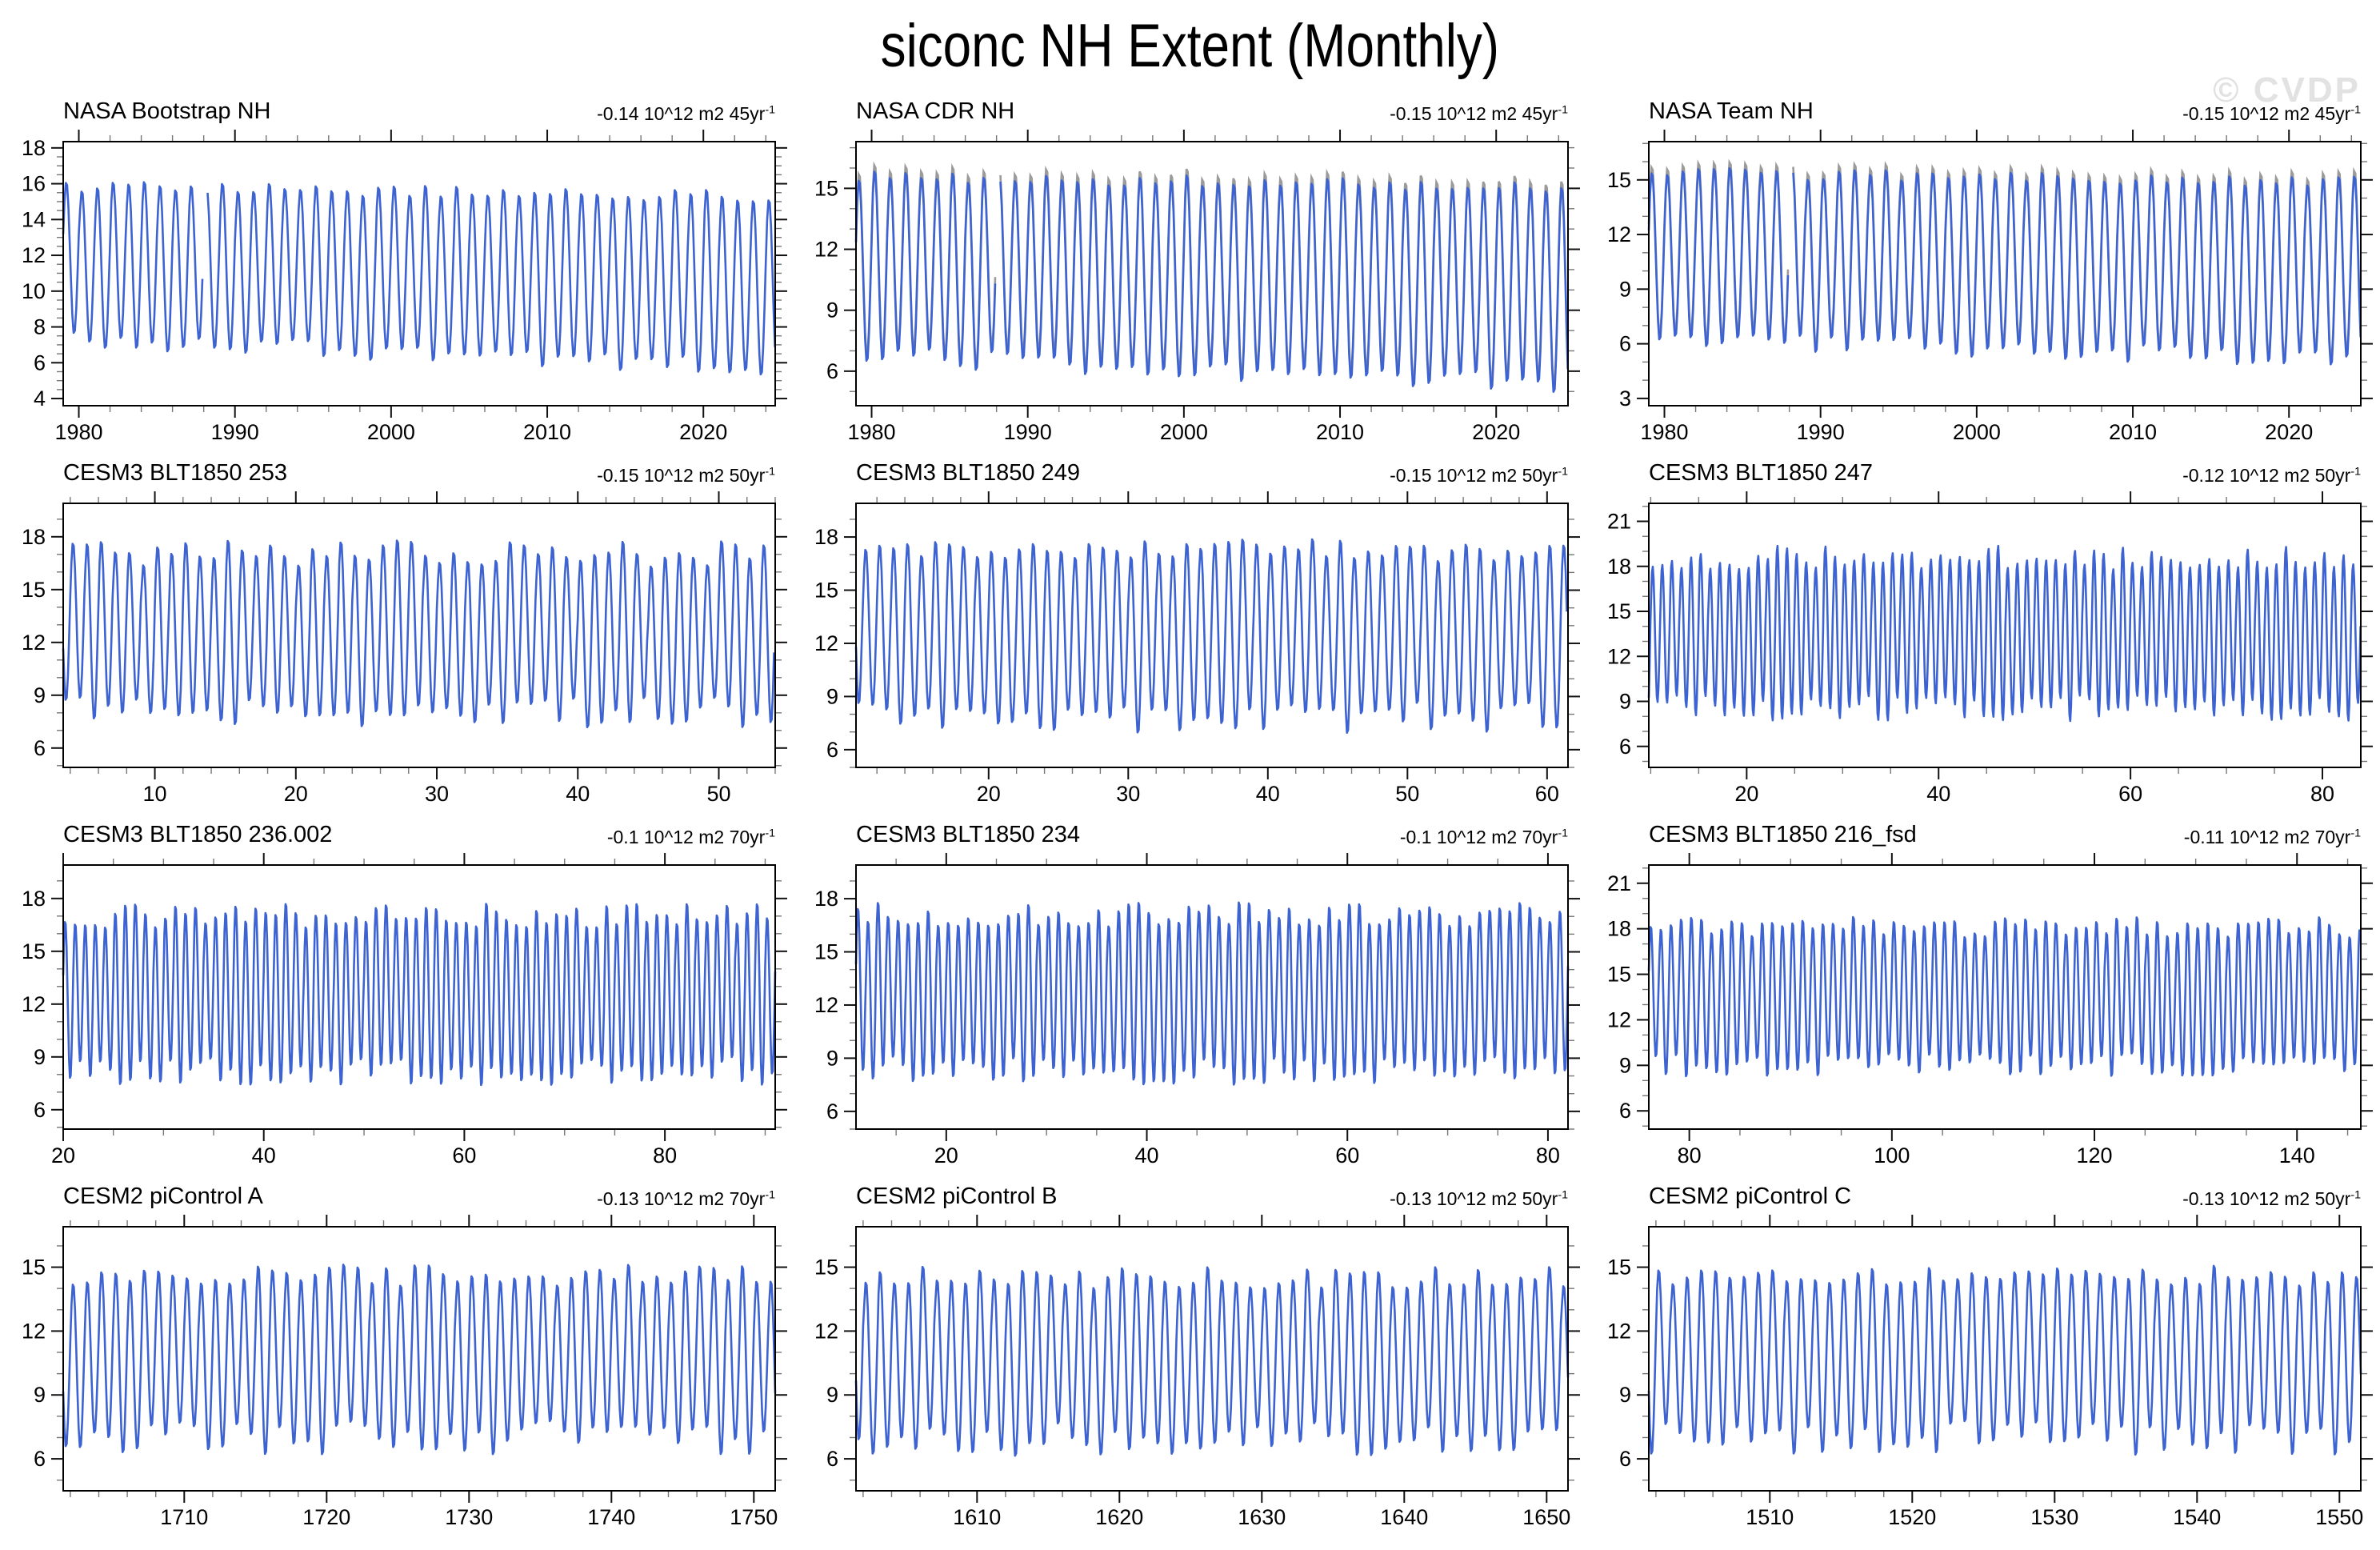 The height and width of the screenshot is (1550, 2380). I want to click on svg-text: 30, so click(437, 794).